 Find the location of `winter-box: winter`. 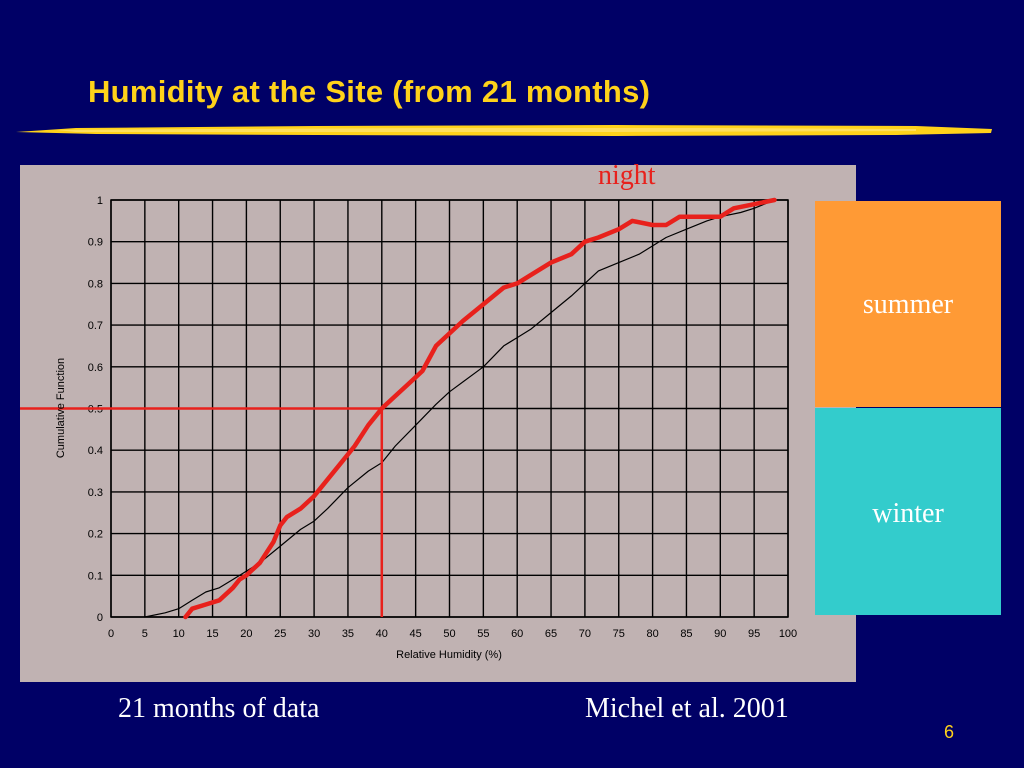

winter-box: winter is located at coordinates (908, 511).